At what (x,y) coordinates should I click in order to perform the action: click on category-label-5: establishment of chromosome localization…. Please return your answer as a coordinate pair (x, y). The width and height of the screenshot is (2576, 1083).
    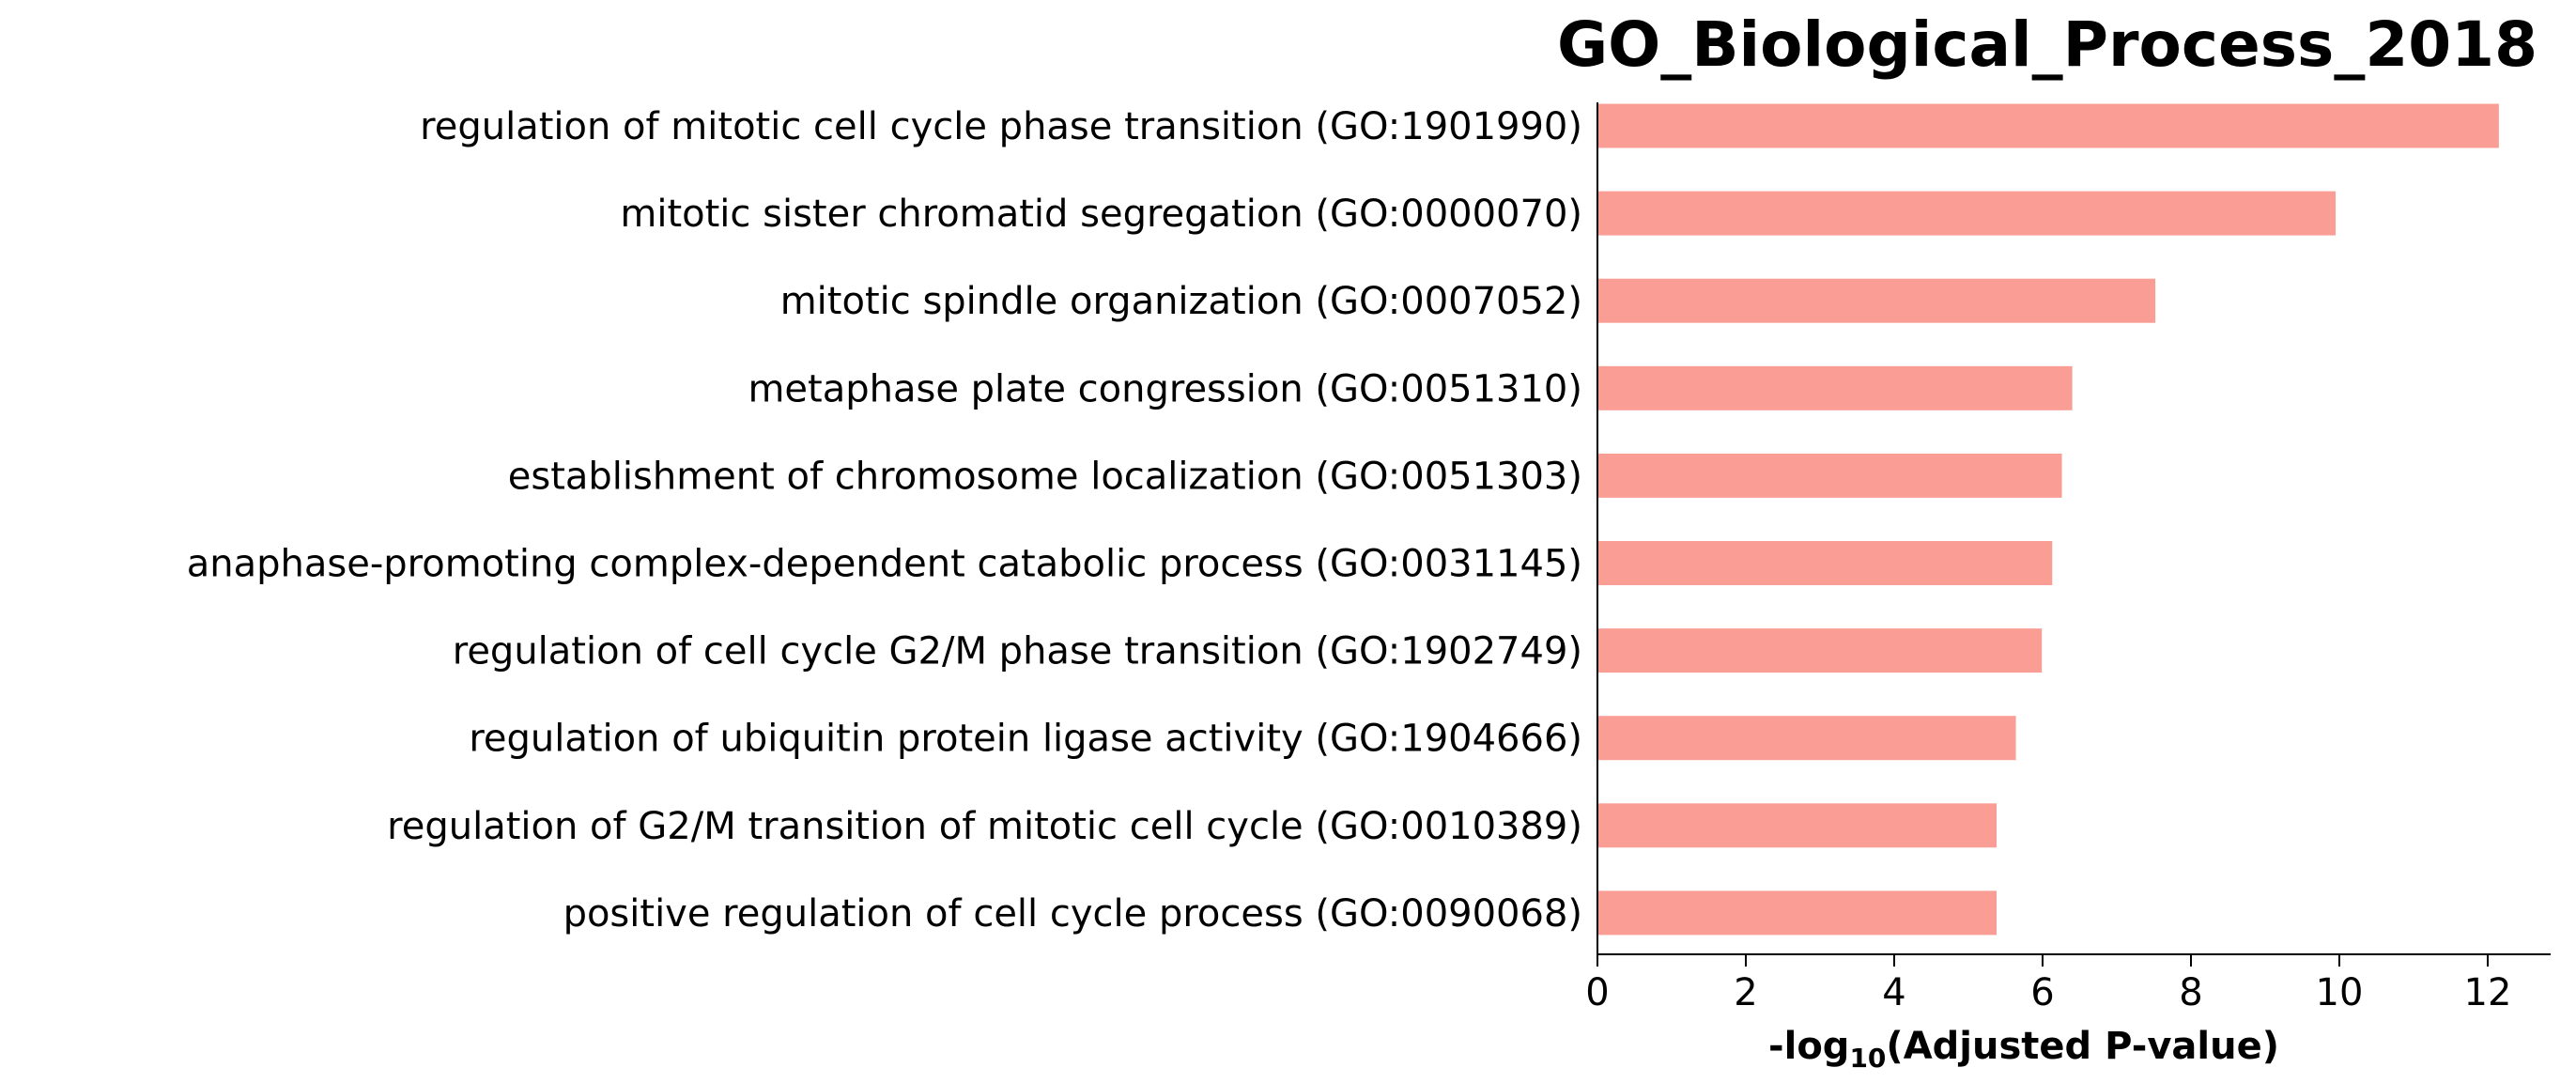
    Looking at the image, I should click on (1045, 476).